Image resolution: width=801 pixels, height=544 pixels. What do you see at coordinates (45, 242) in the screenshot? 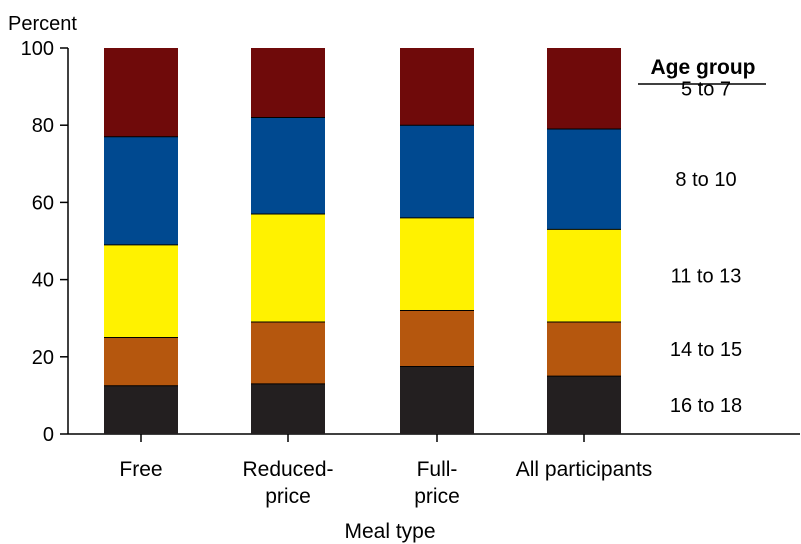
I see `y-axis: 0 20 40 60 80 100` at bounding box center [45, 242].